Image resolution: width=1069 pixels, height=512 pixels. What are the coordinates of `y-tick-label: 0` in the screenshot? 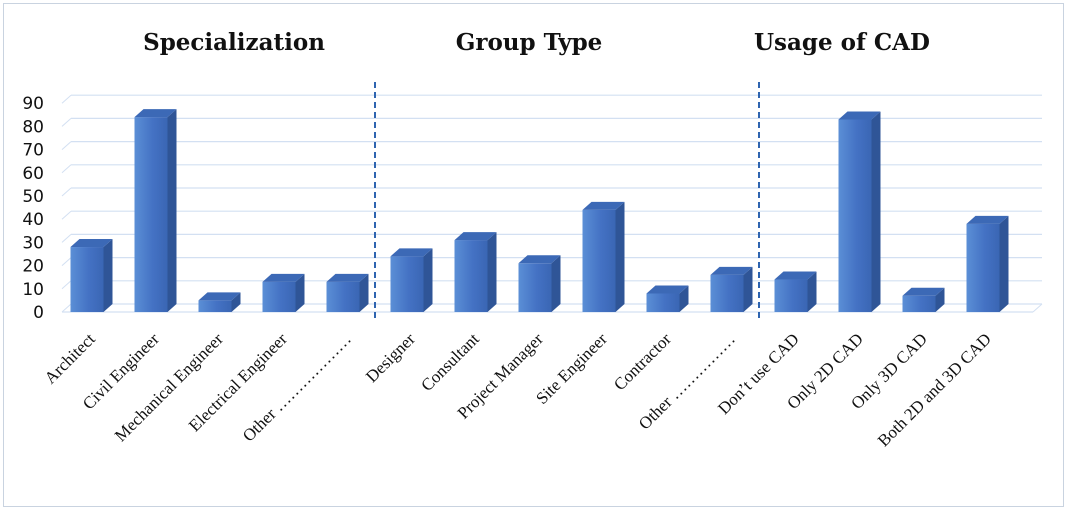 It's located at (38, 313).